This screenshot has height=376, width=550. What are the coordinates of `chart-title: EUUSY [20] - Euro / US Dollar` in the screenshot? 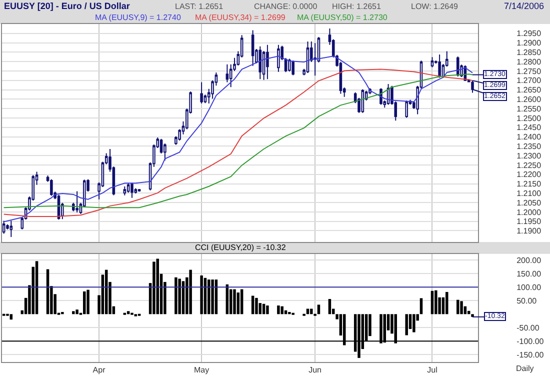 It's located at (67, 6).